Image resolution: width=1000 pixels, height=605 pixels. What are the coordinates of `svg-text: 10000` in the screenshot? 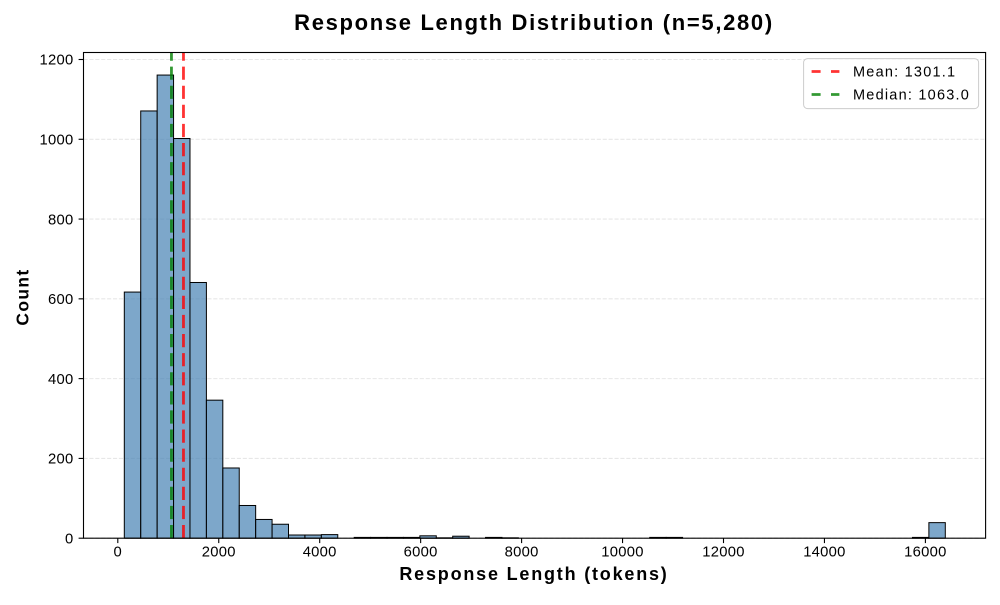 It's located at (622, 553).